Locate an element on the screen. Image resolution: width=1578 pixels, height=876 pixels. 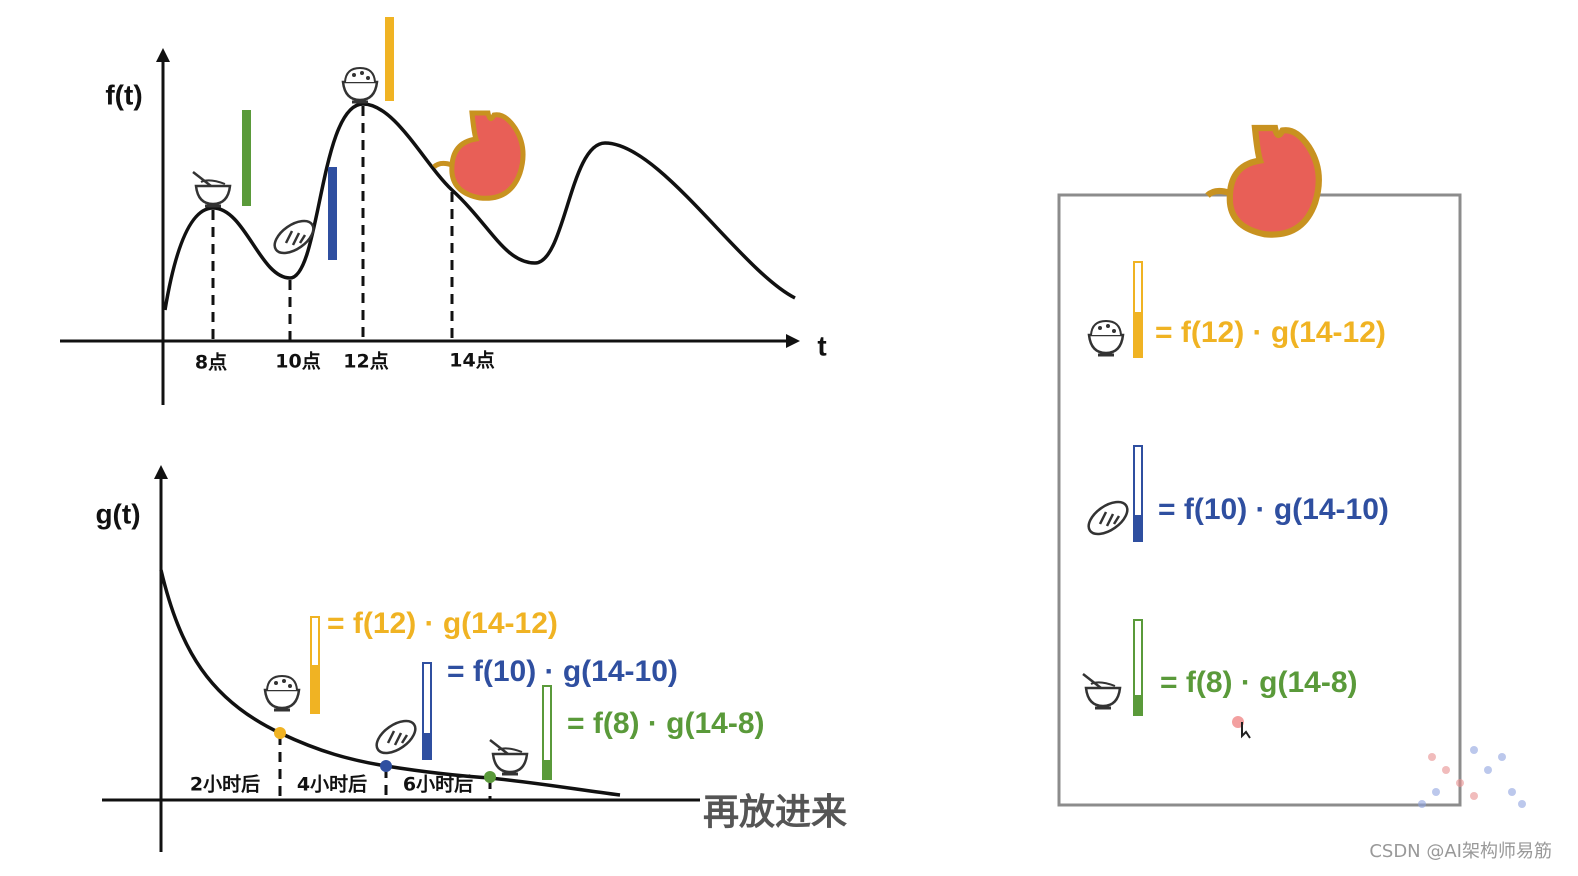
subtitle: 再放进来 is located at coordinates (775, 812).